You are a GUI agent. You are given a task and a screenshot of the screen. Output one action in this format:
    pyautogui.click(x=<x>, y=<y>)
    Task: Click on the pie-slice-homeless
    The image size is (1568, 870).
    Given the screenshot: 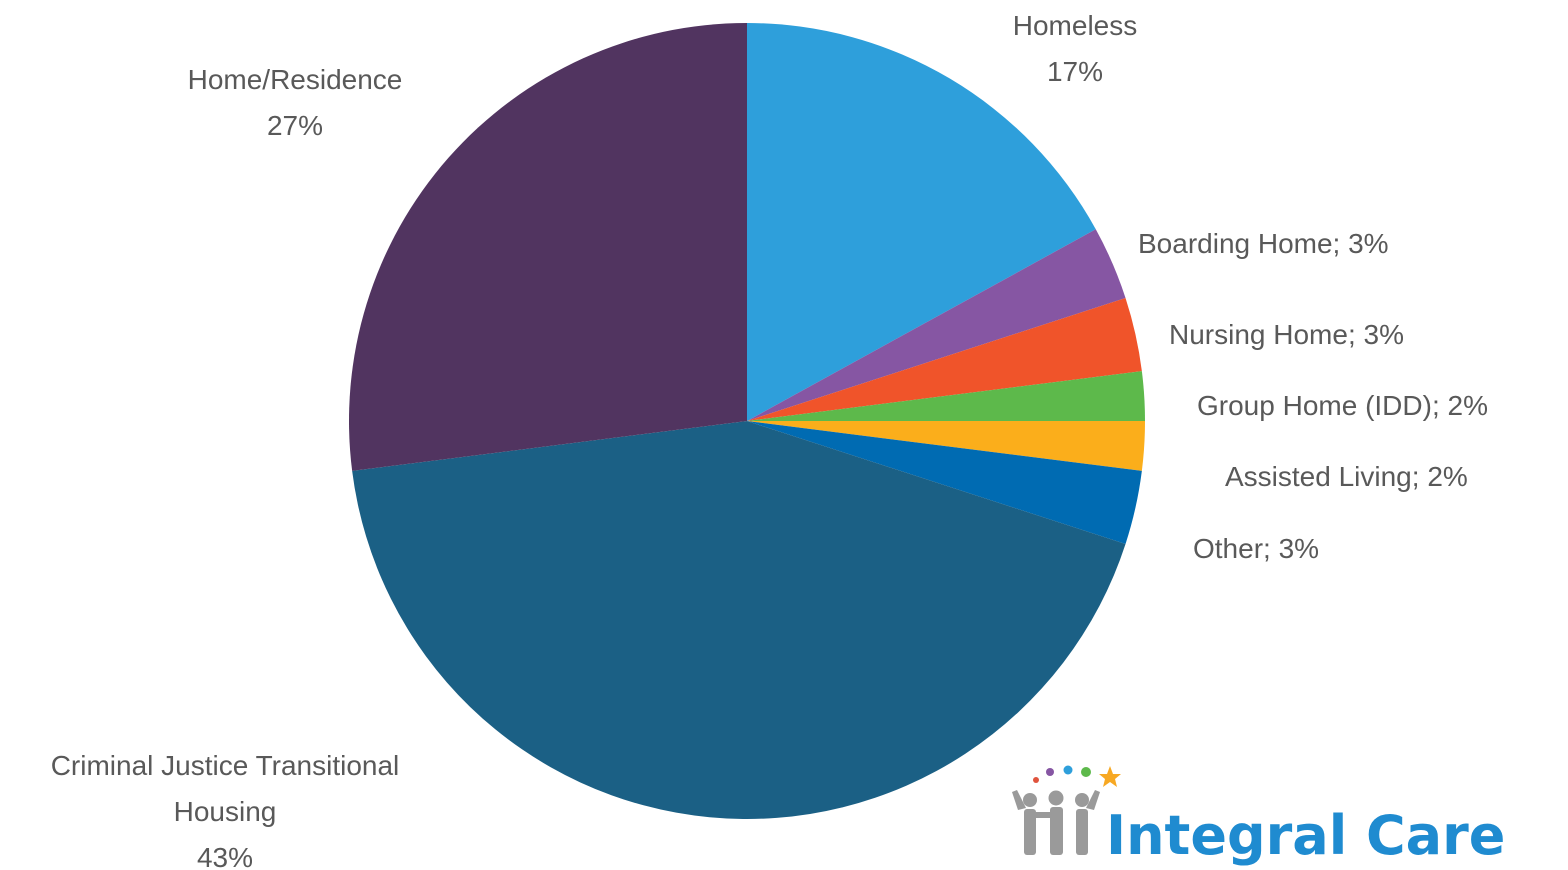 What is the action you would take?
    pyautogui.click(x=921, y=222)
    